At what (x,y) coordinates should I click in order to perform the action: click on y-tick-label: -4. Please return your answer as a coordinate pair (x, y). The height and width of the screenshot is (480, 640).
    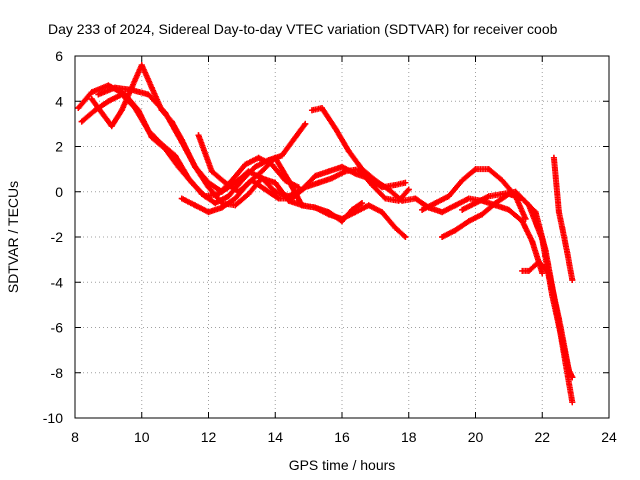
    Looking at the image, I should click on (57, 282).